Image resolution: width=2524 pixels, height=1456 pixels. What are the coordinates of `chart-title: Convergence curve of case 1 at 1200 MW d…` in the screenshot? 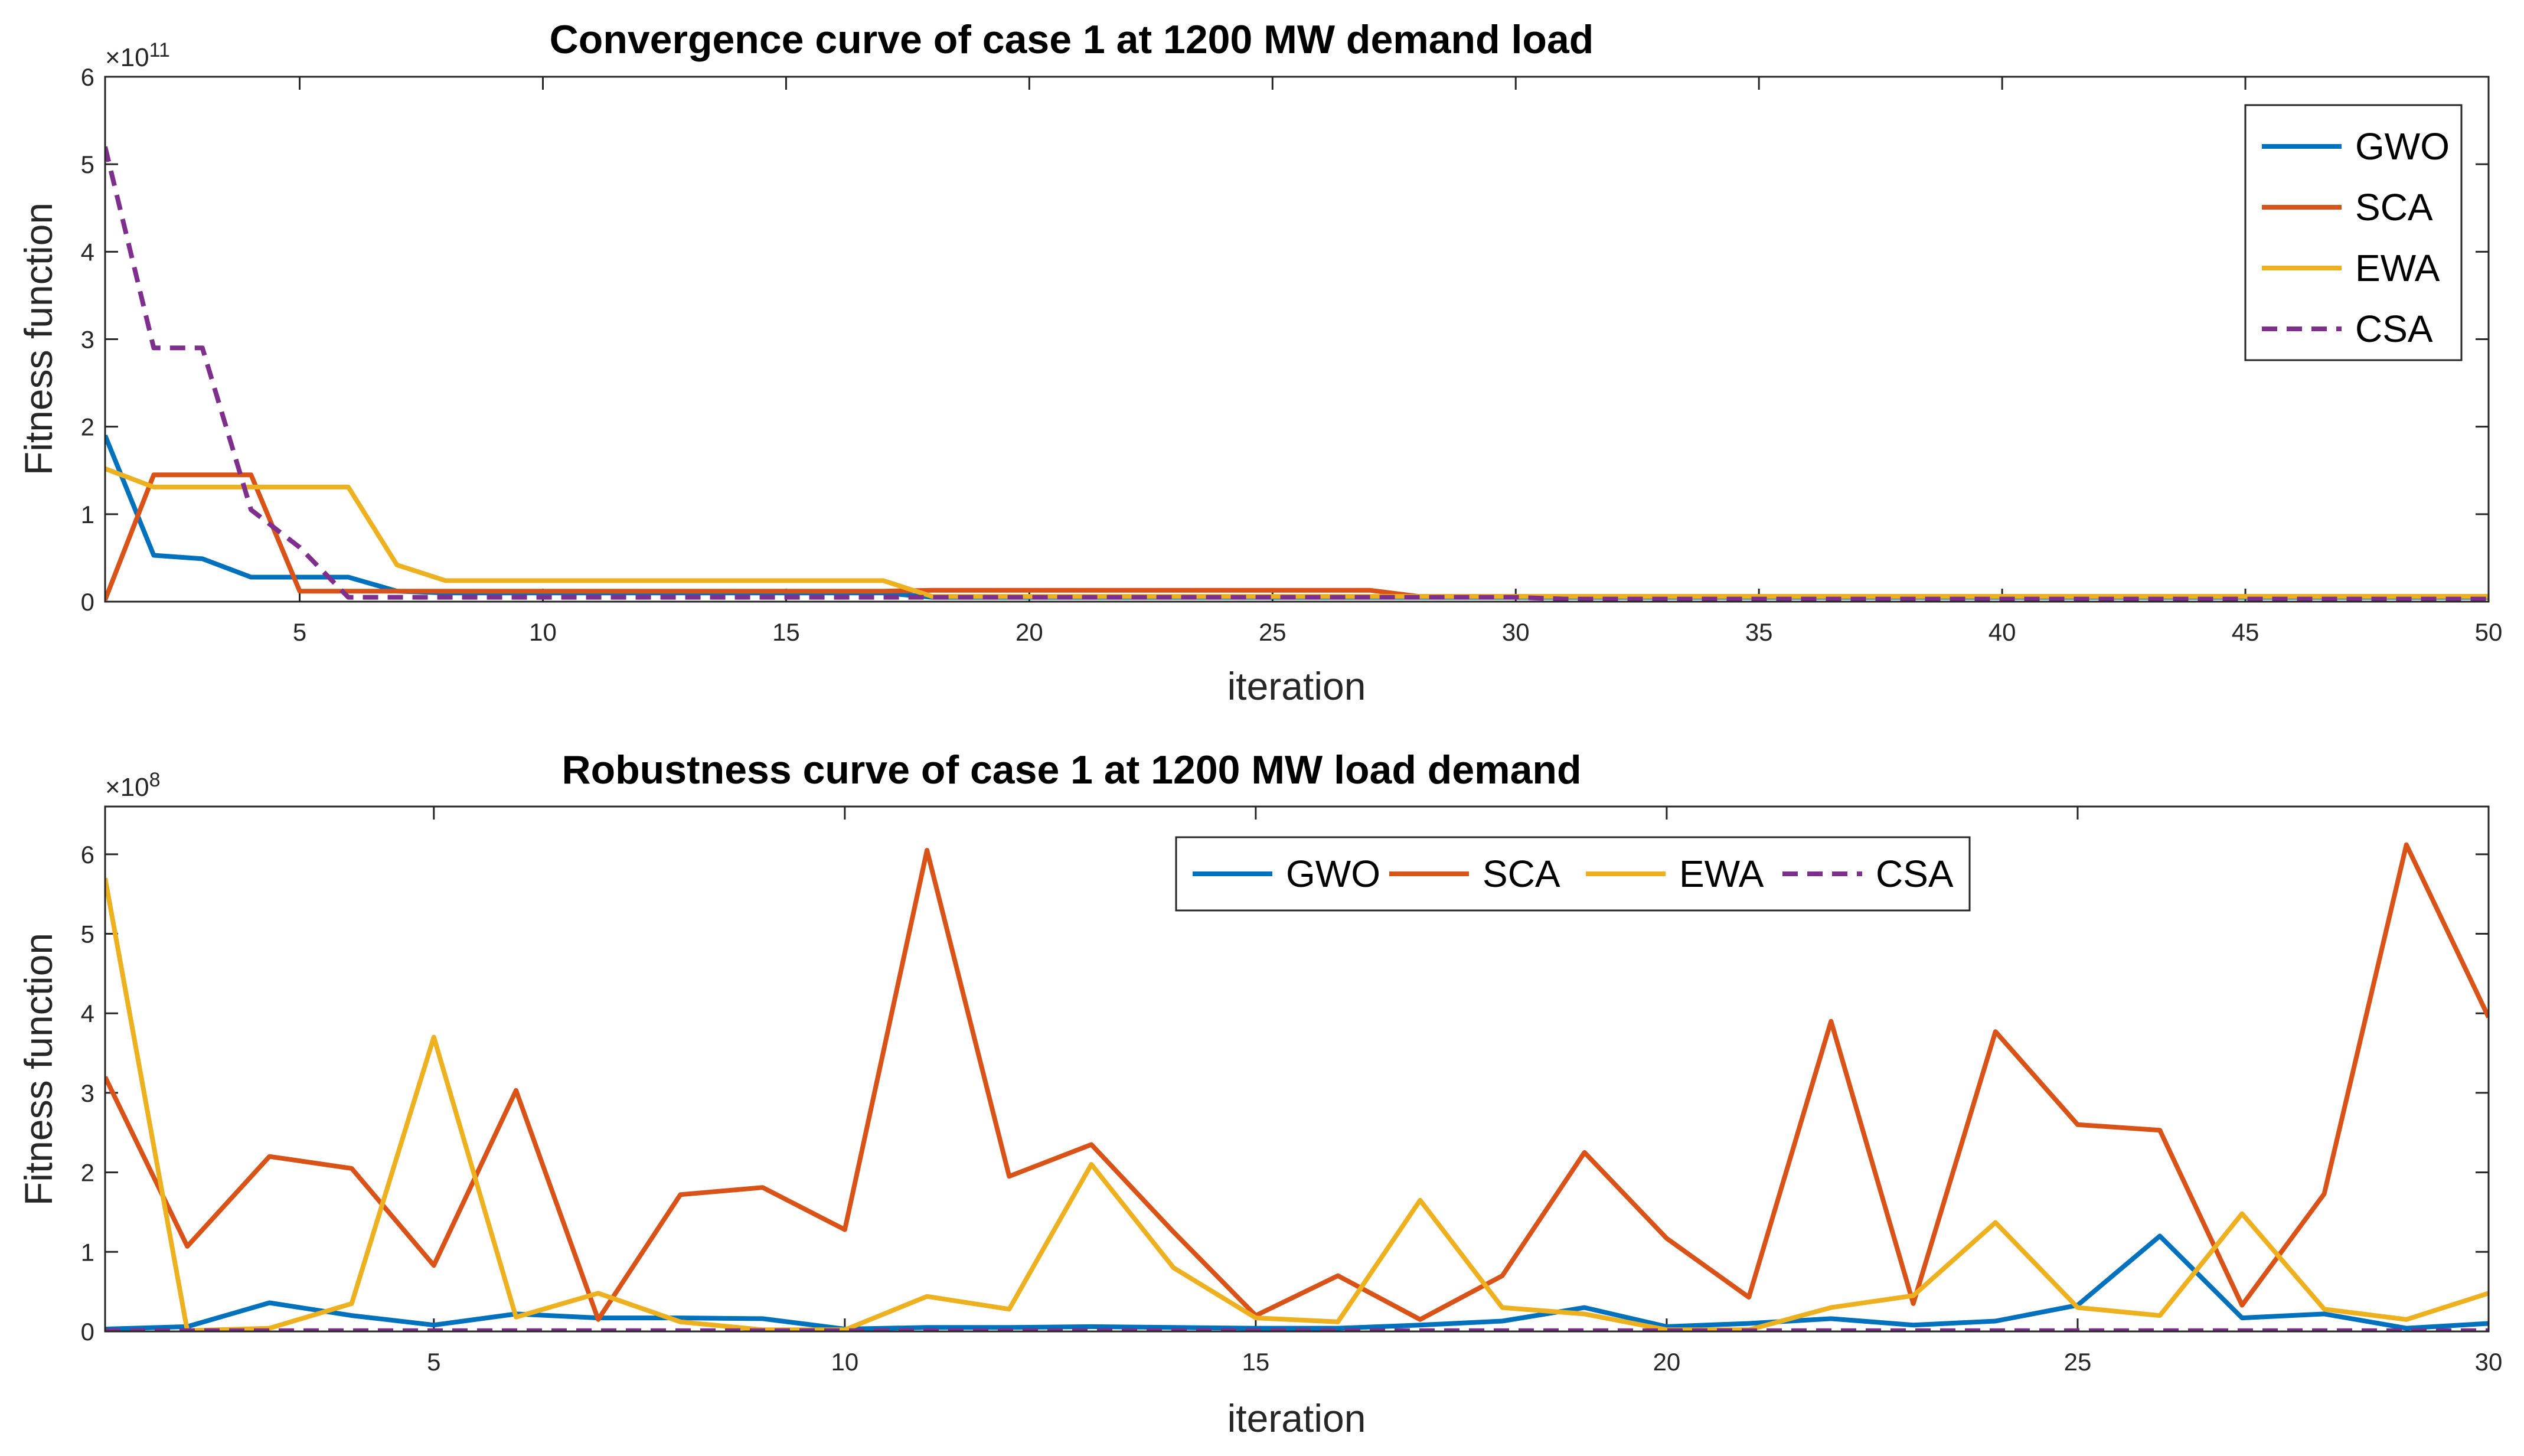 It's located at (1072, 39).